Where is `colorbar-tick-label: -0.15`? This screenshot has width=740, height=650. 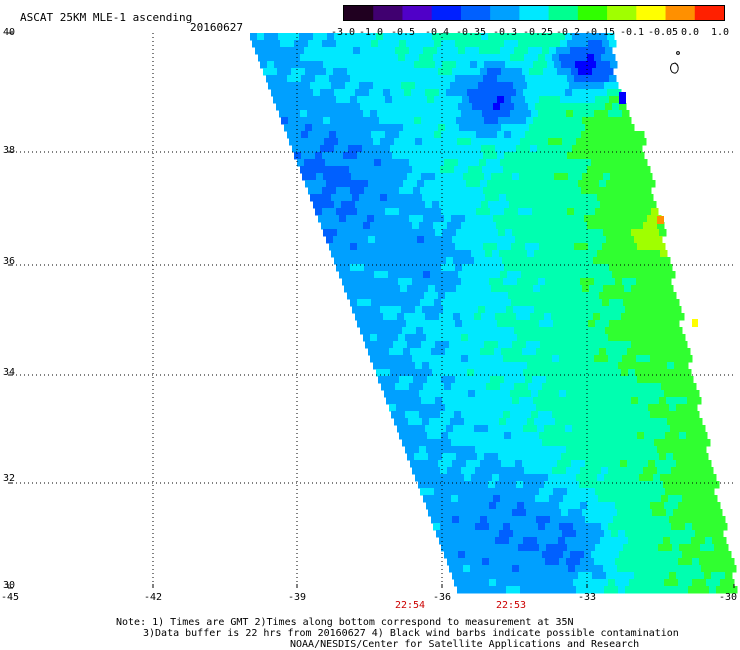 colorbar-tick-label: -0.15 is located at coordinates (600, 32).